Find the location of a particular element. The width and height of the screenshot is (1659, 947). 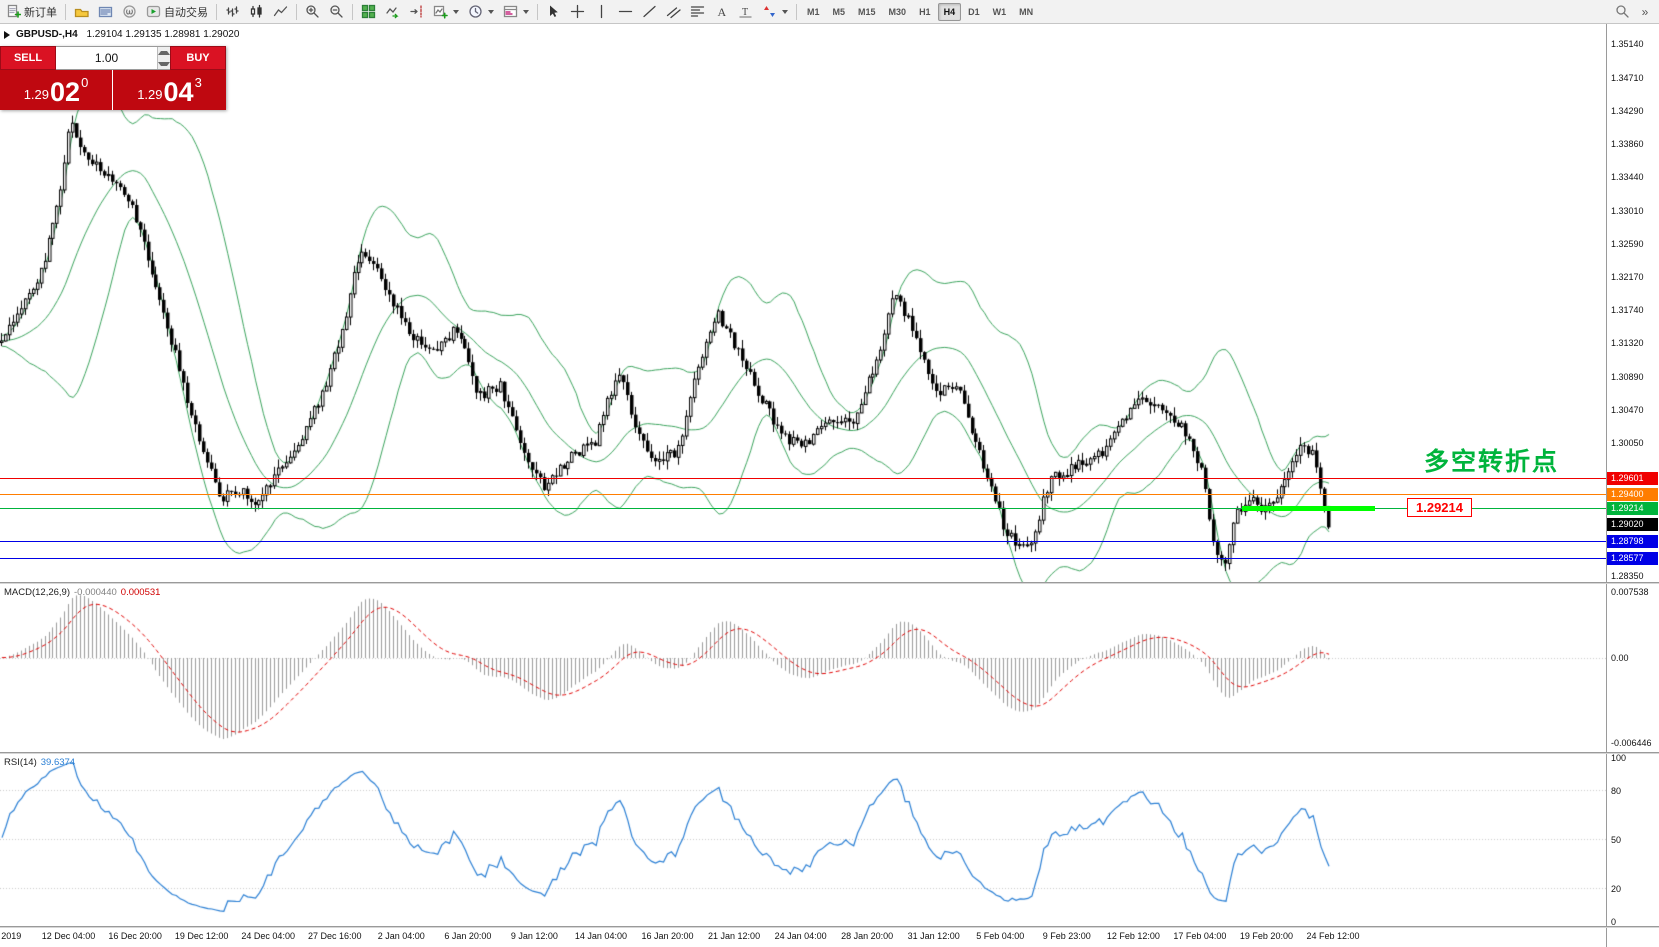

turning-point-annotation: 多空转折点 is located at coordinates (1492, 462).